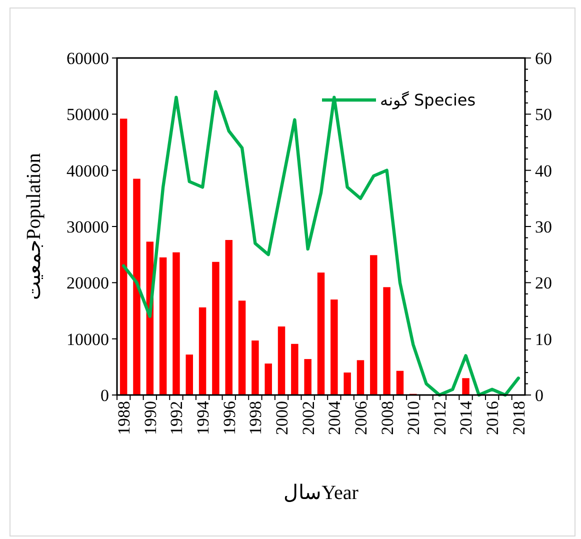 The image size is (581, 539). I want to click on x-tick-label: 2002, so click(308, 418).